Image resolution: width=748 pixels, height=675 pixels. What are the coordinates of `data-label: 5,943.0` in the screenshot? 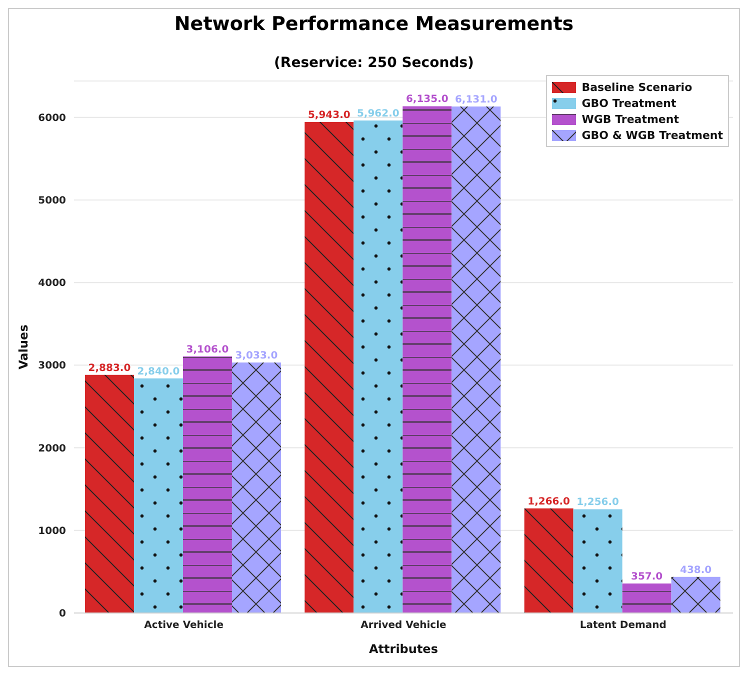 It's located at (329, 116).